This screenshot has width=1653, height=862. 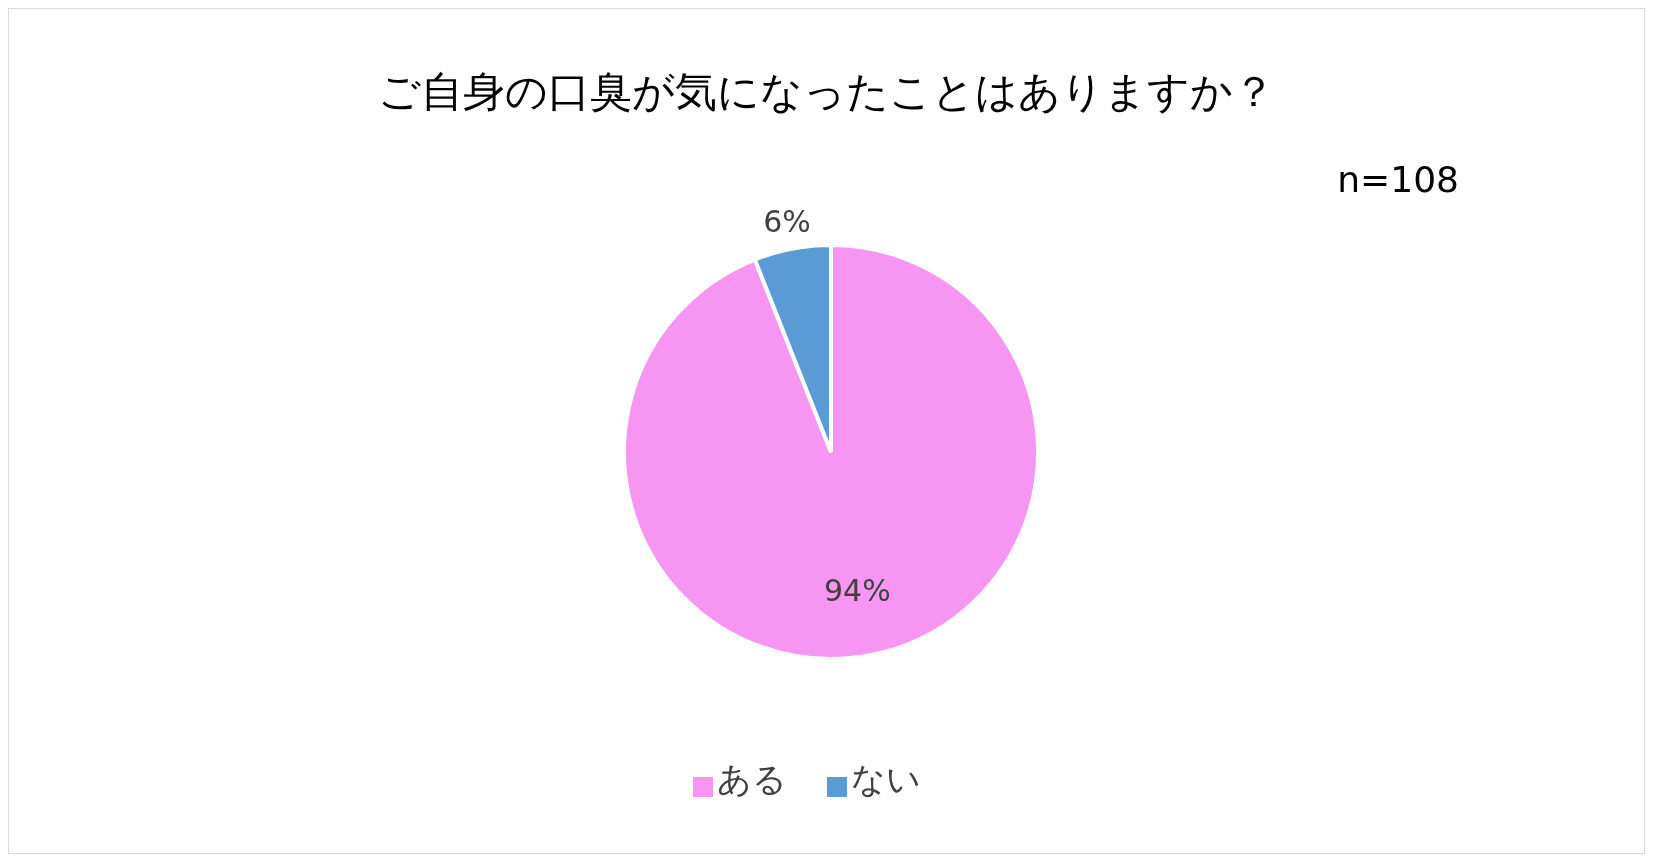 I want to click on legend-label: ない, so click(x=885, y=779).